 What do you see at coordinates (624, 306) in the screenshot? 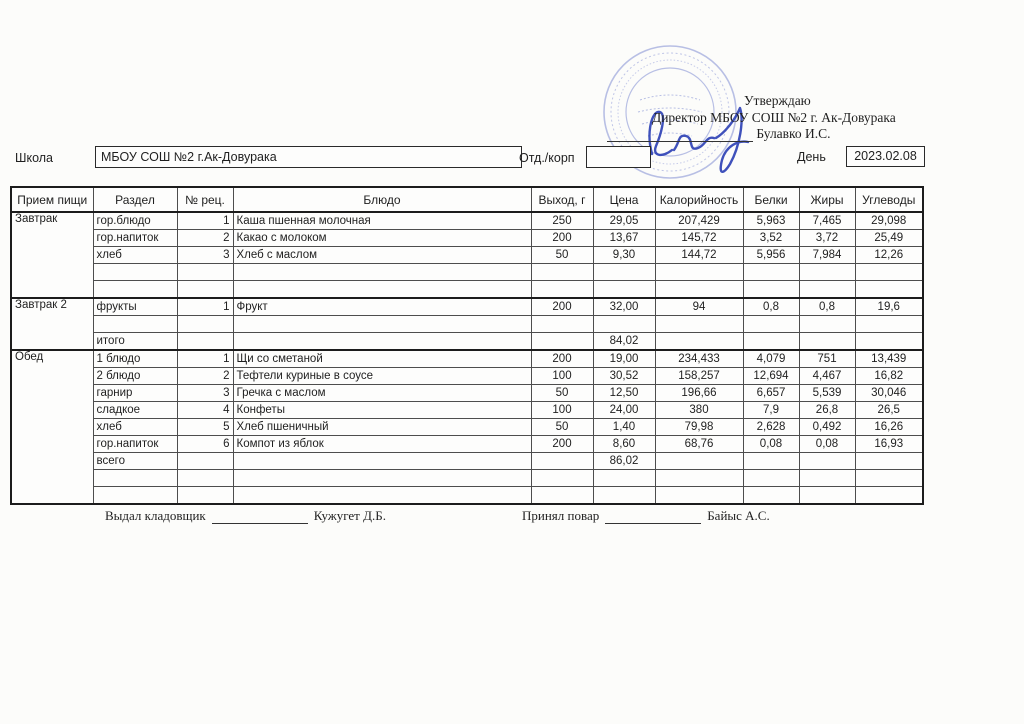
I see `cell-price: 32,00` at bounding box center [624, 306].